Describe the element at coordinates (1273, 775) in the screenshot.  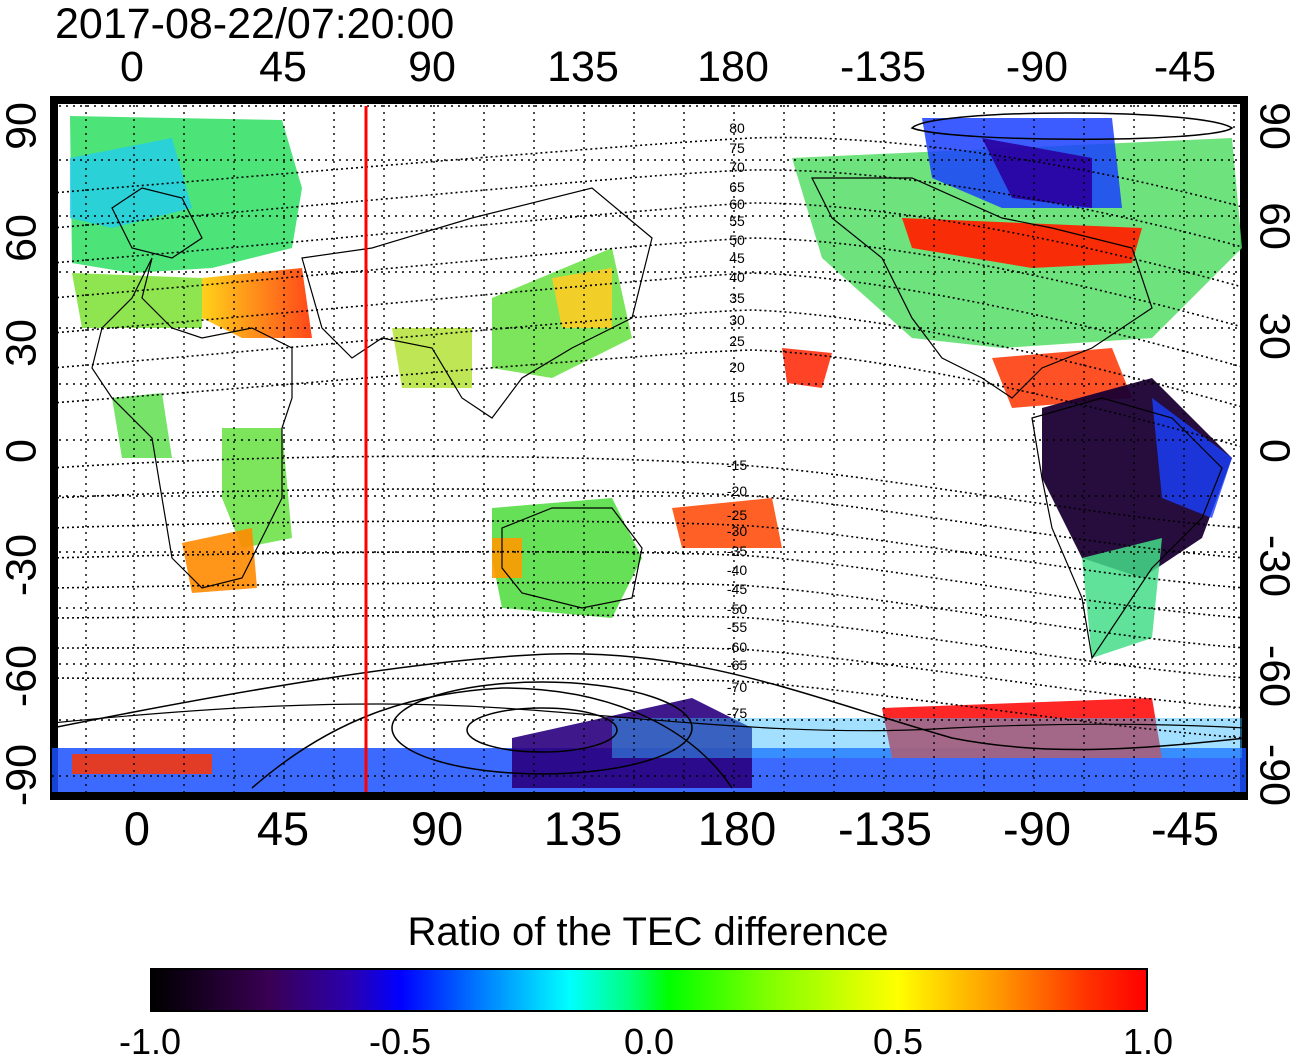
I see `right-tick: -90` at that location.